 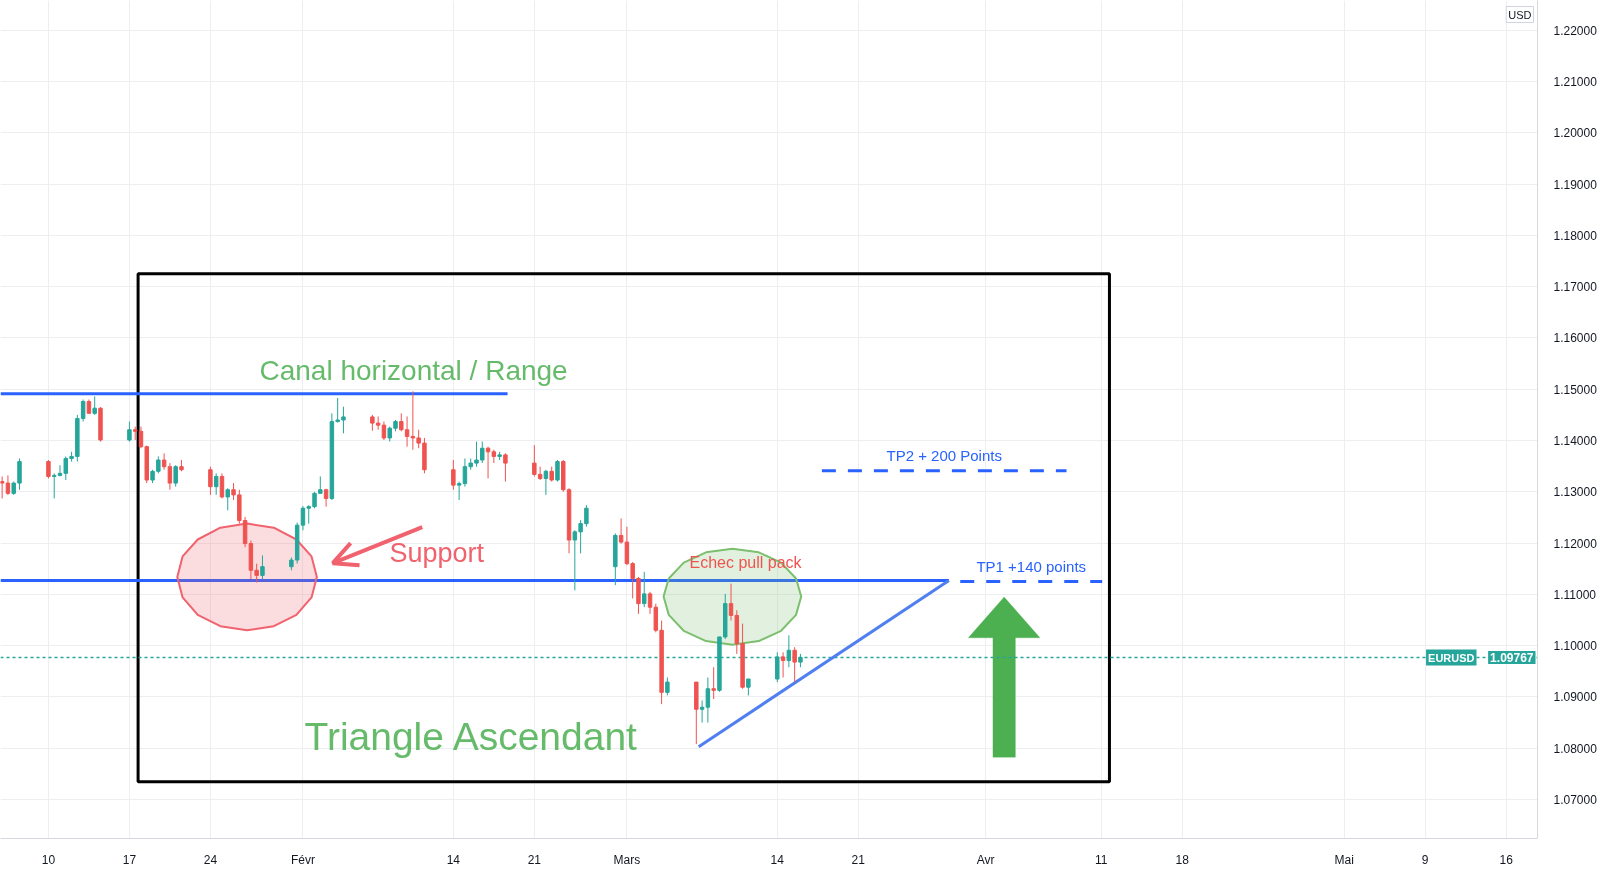 I want to click on x-tick-label: Févr, so click(x=302, y=859).